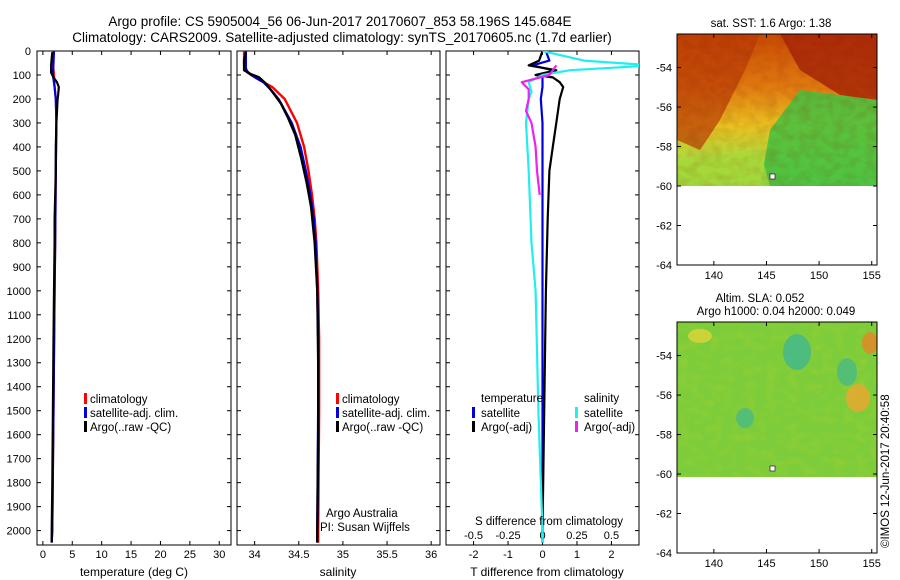  I want to click on salinity-x-tick-label: 35, so click(343, 555).